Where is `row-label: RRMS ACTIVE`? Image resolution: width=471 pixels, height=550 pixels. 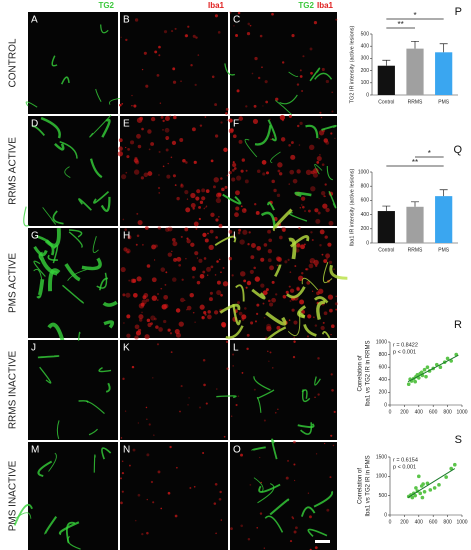 row-label: RRMS ACTIVE is located at coordinates (13, 171).